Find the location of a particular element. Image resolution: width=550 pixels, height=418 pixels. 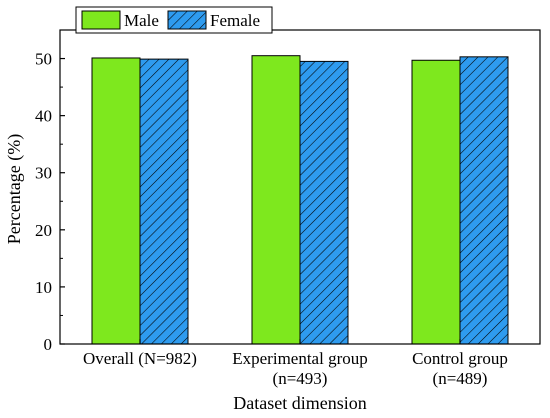

y-tick-label: 40 is located at coordinates (43, 116).